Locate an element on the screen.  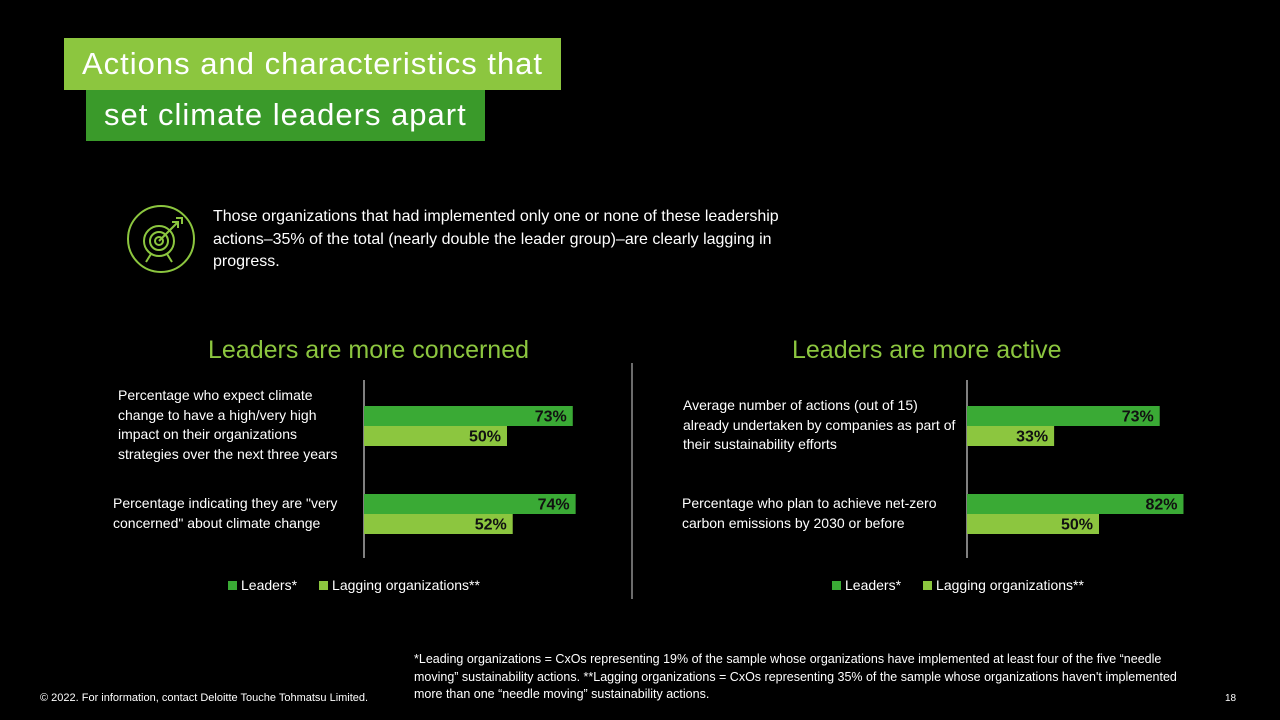
chart-title-active: Leaders are more active is located at coordinates (927, 350).